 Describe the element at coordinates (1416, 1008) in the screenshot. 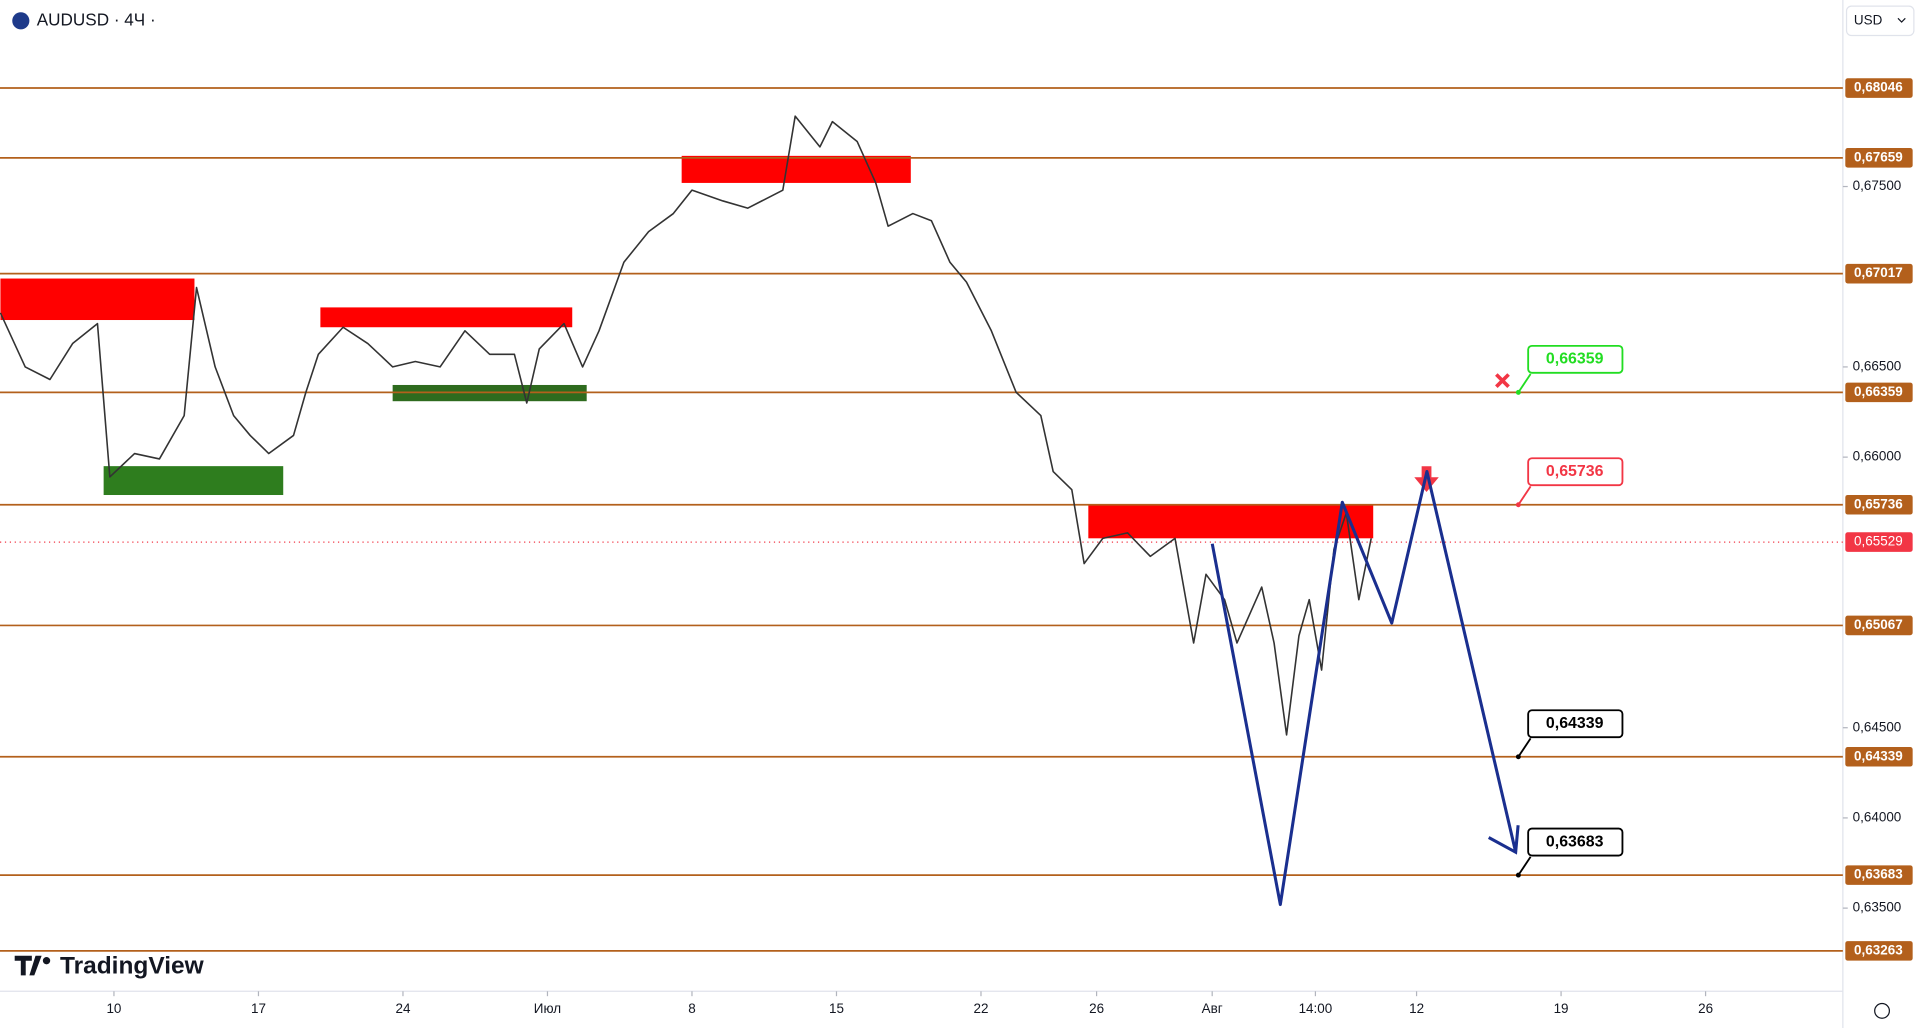

I see `x-tick-label: 12` at that location.